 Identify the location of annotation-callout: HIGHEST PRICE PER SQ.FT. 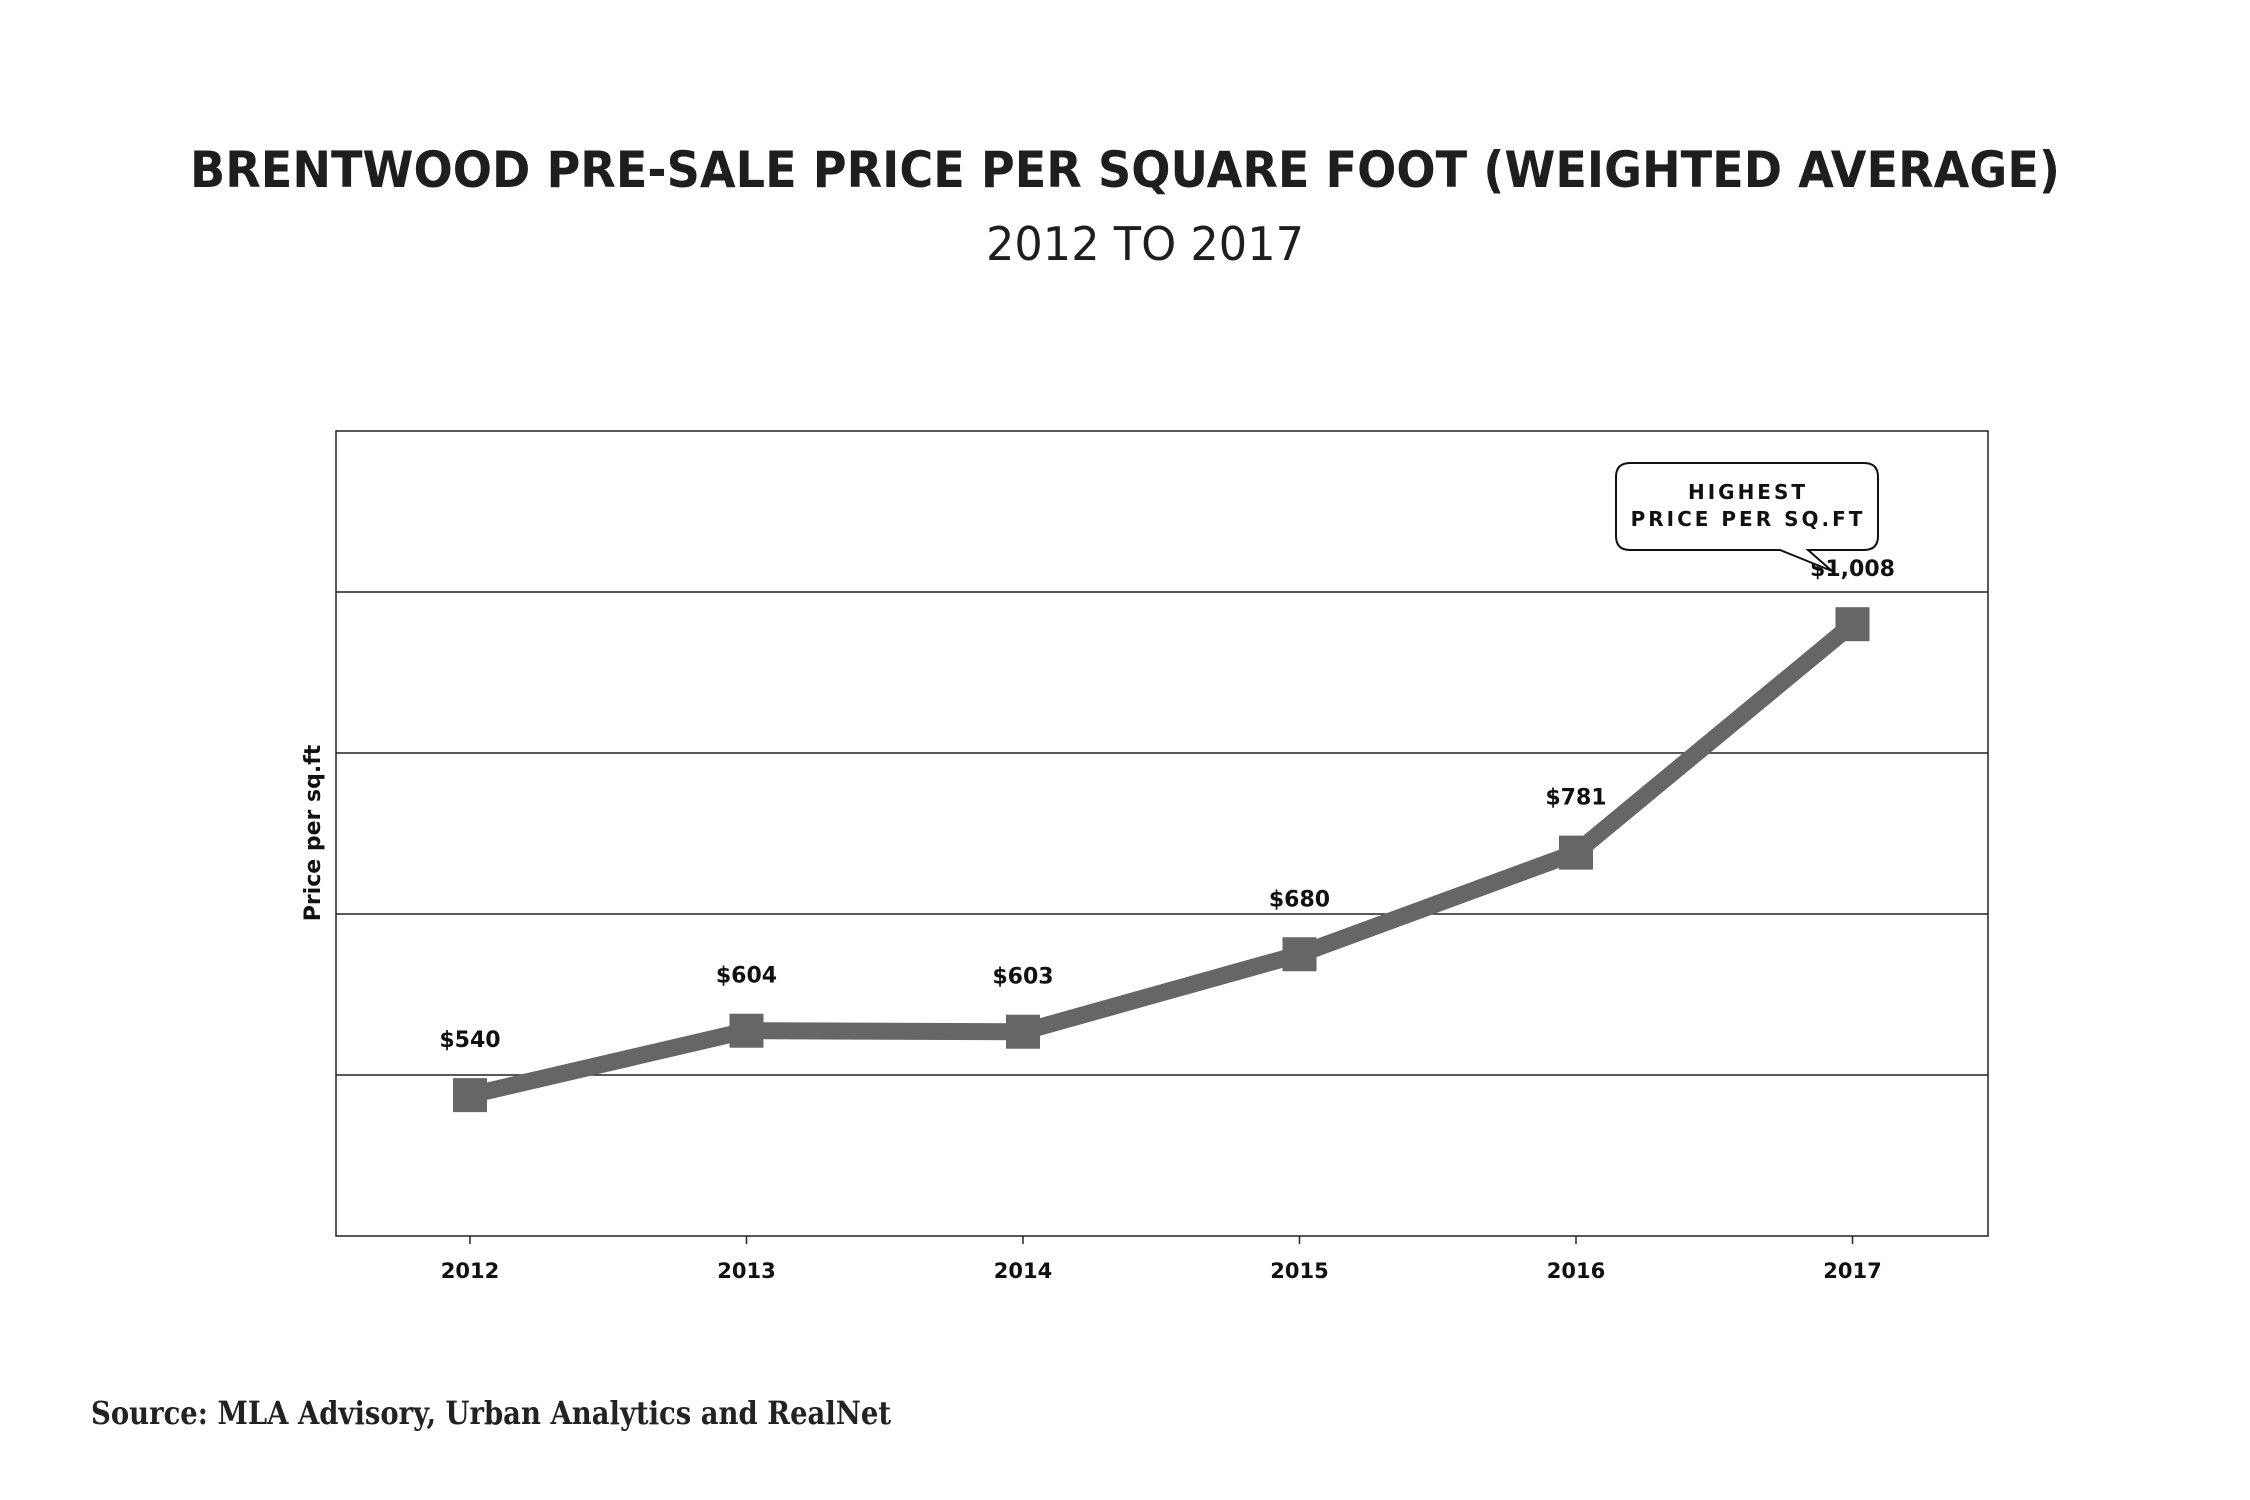
(1747, 517).